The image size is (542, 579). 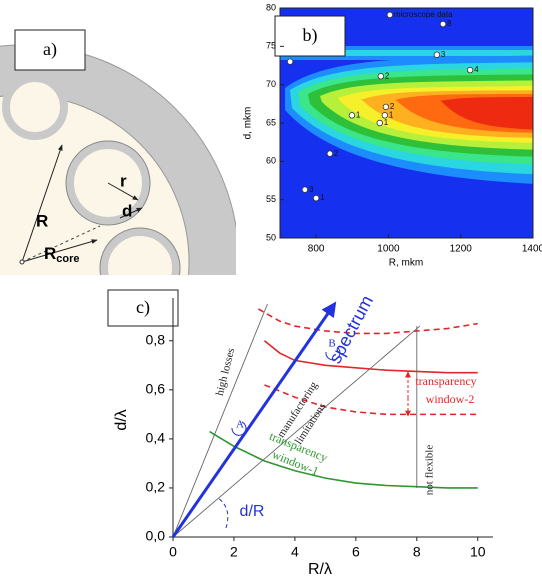 I want to click on point-label: microscope data, so click(x=423, y=14).